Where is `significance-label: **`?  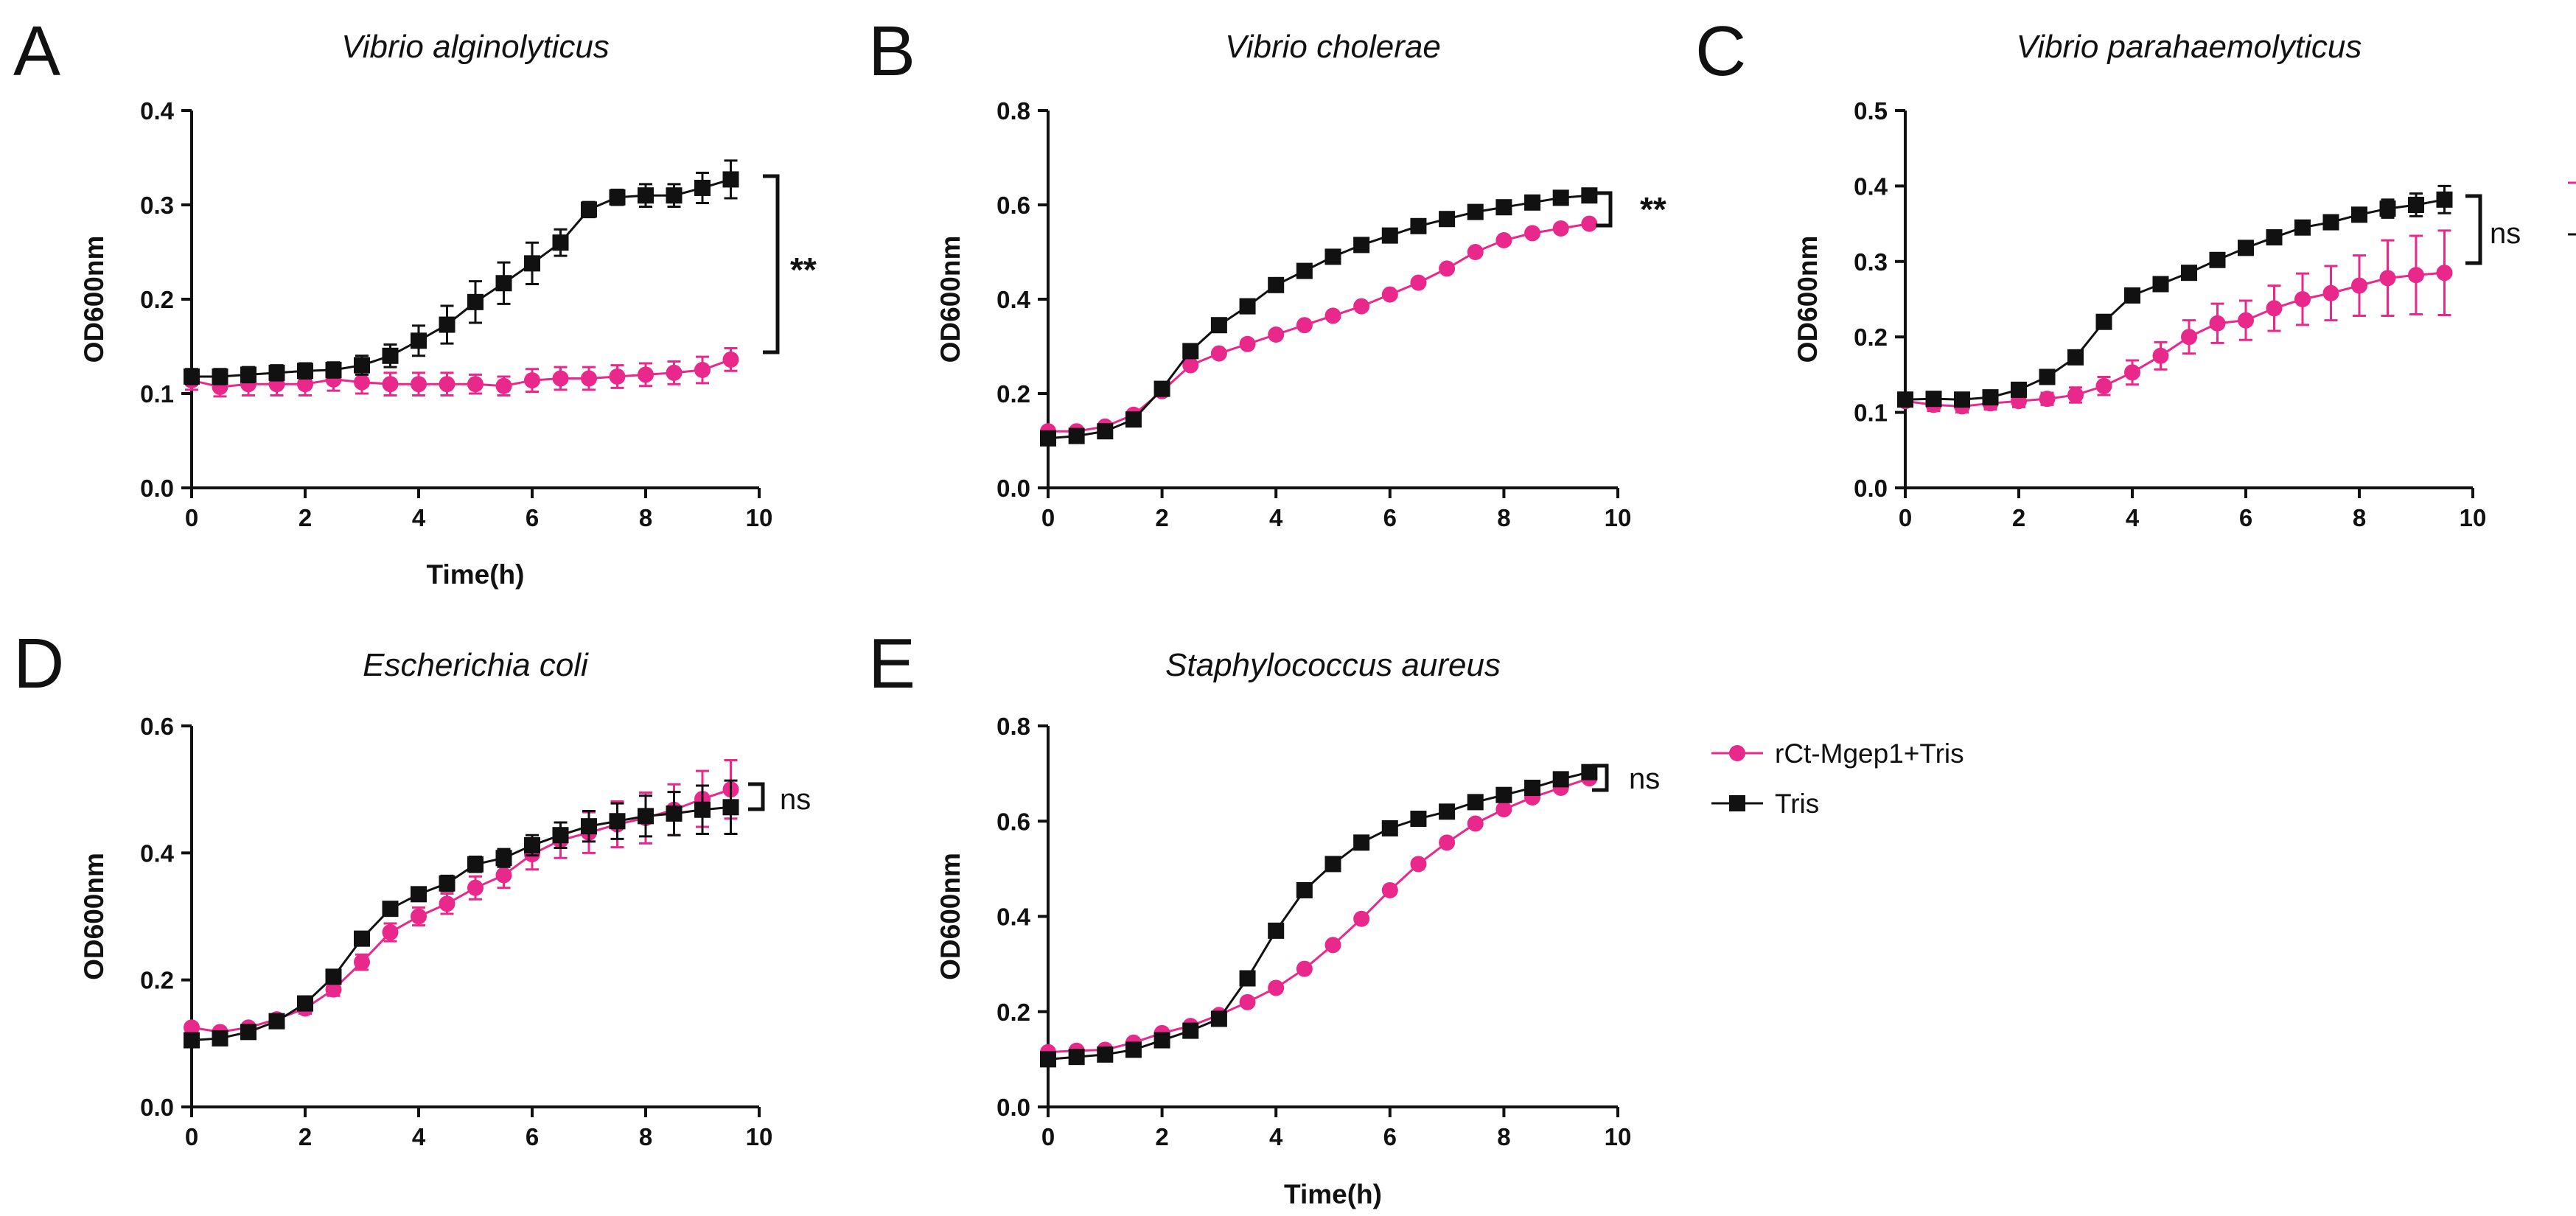
significance-label: ** is located at coordinates (1653, 209).